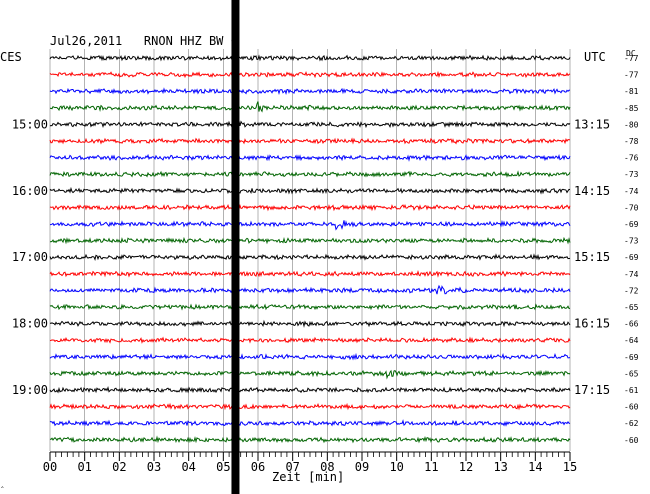 The width and height of the screenshot is (650, 494). I want to click on local-time-label: 17:00, so click(30, 257).